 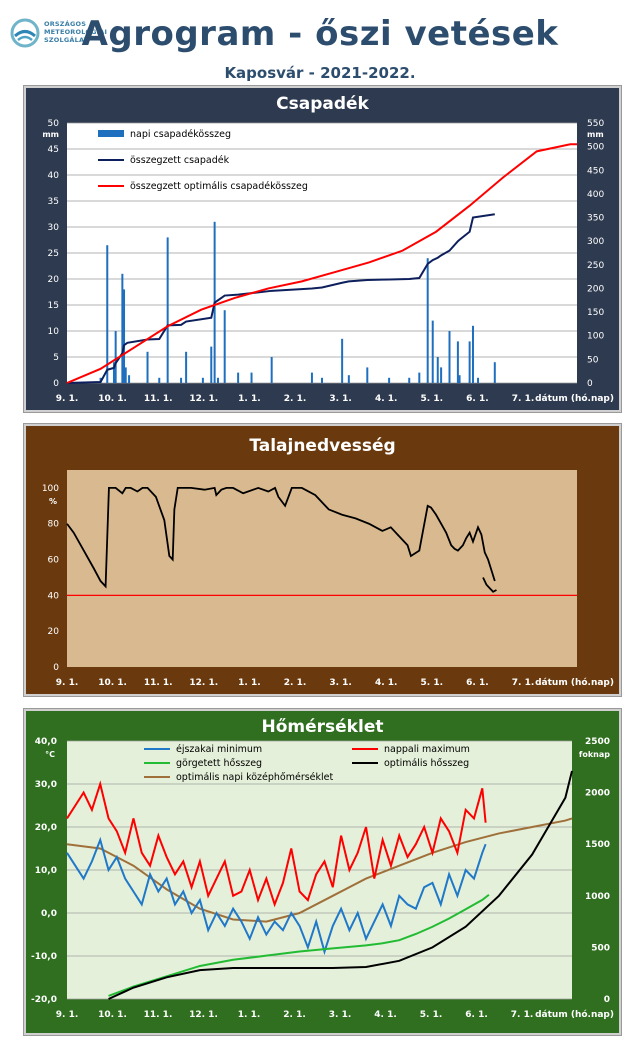 I want to click on precip-y-tick-right: 200, so click(x=595, y=289).